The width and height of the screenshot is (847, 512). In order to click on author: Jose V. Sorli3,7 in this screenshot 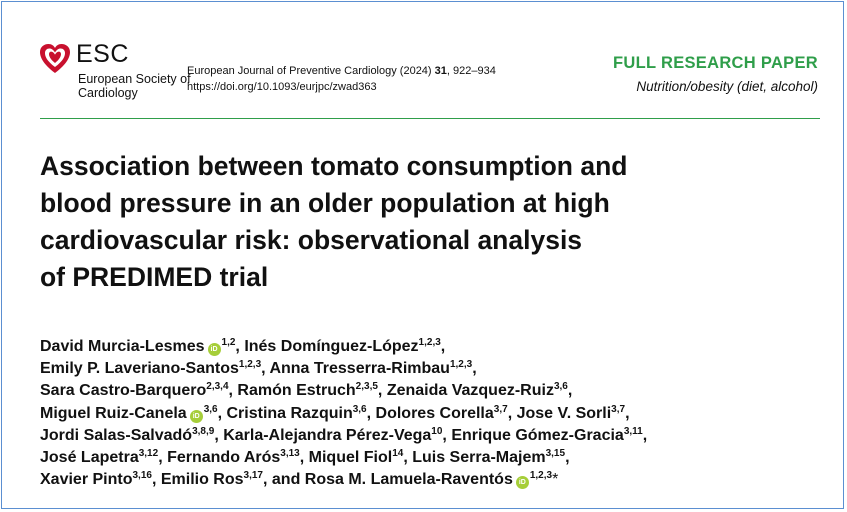, I will do `click(571, 412)`.